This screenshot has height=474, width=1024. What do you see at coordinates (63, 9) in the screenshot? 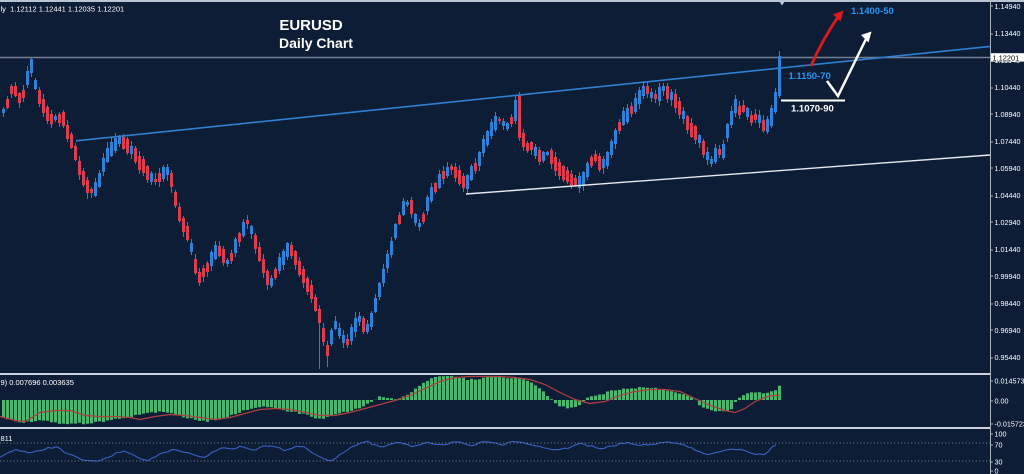
I see `svg-text:ly 1.12112 1.12441 1.12035 1.: ly 1.12112 1.12441 1.12035 1.12201` at bounding box center [63, 9].